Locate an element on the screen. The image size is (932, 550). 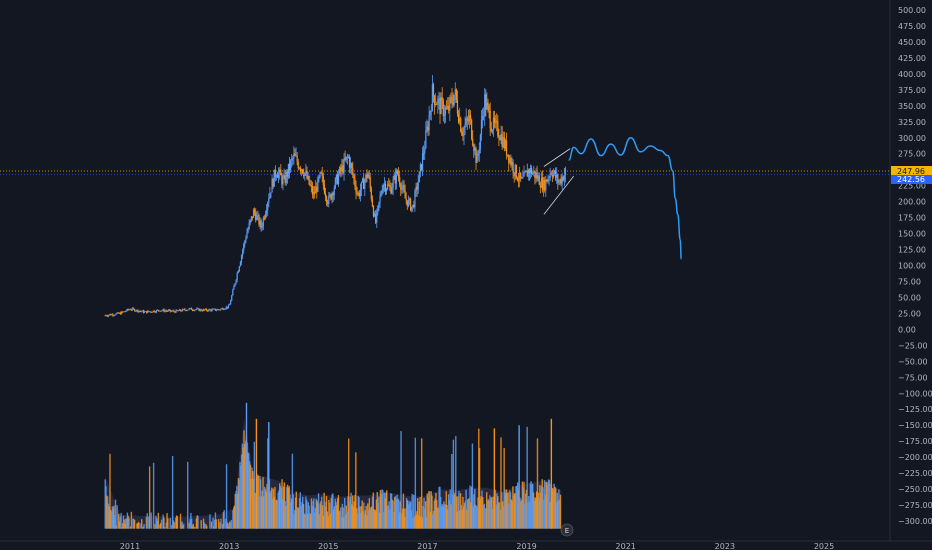
time-axis: 2011 2013 2015 2017 2019 2021 2023 2025 is located at coordinates (477, 546).